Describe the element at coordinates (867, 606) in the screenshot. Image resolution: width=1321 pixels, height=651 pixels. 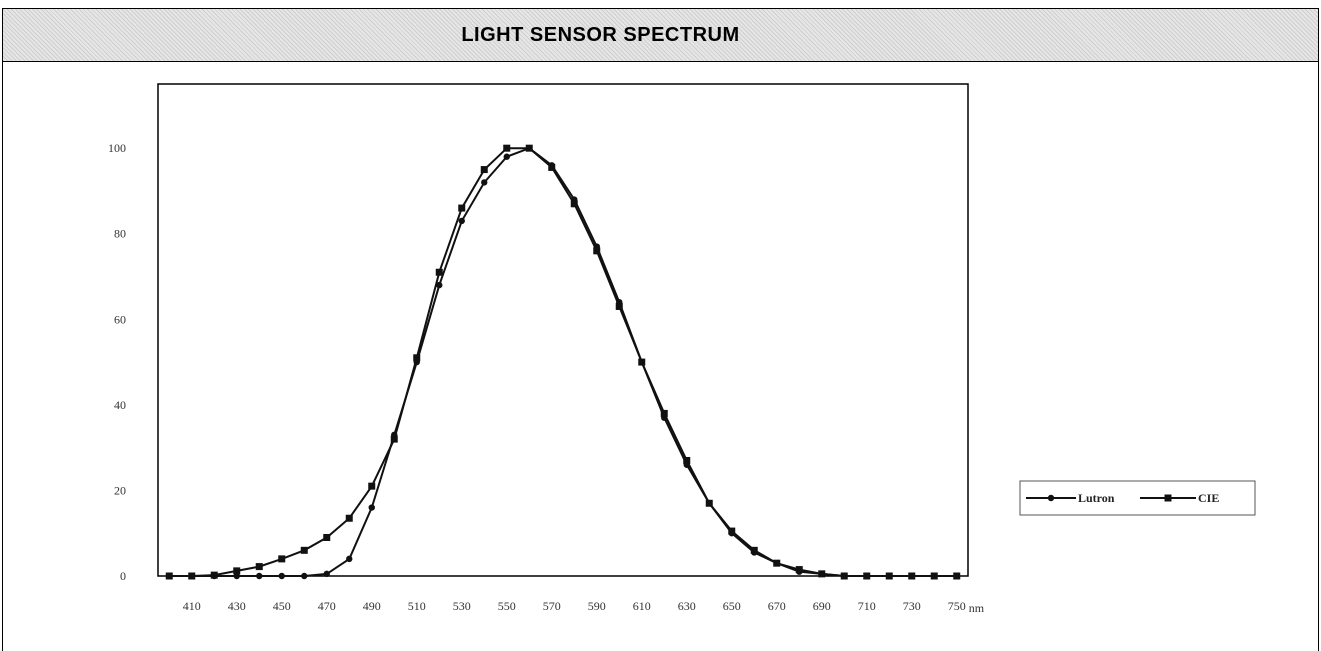
I see `x-tick-label: 710` at that location.